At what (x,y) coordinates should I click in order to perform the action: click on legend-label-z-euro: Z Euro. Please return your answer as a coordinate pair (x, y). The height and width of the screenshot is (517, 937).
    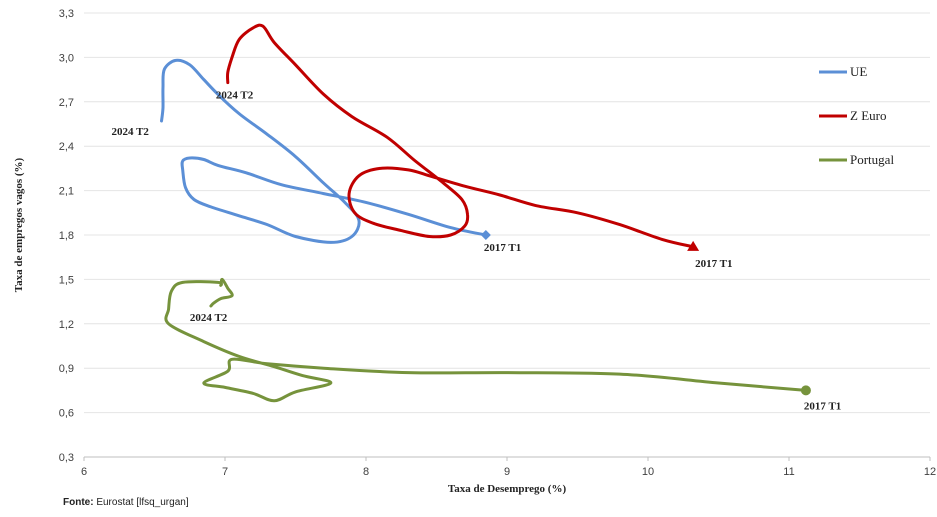
    Looking at the image, I should click on (868, 115).